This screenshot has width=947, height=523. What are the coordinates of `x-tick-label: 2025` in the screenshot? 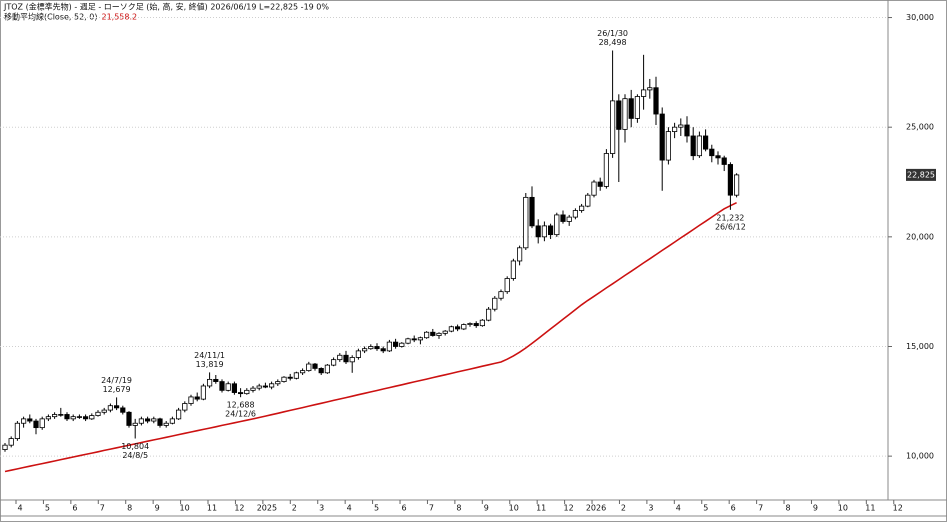 It's located at (267, 508).